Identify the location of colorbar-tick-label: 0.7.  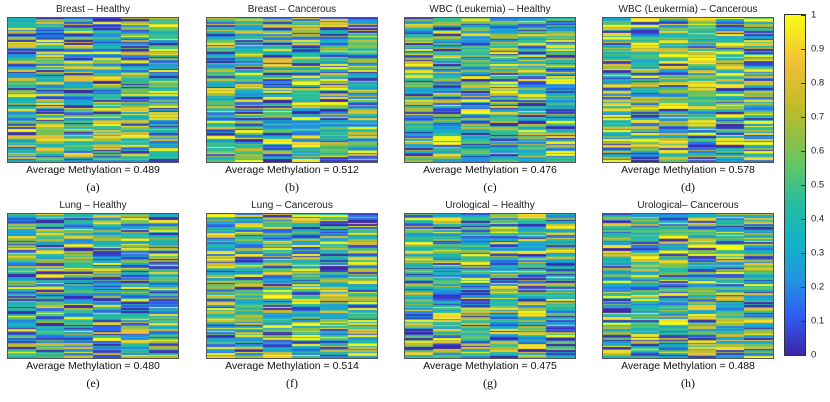
(818, 117).